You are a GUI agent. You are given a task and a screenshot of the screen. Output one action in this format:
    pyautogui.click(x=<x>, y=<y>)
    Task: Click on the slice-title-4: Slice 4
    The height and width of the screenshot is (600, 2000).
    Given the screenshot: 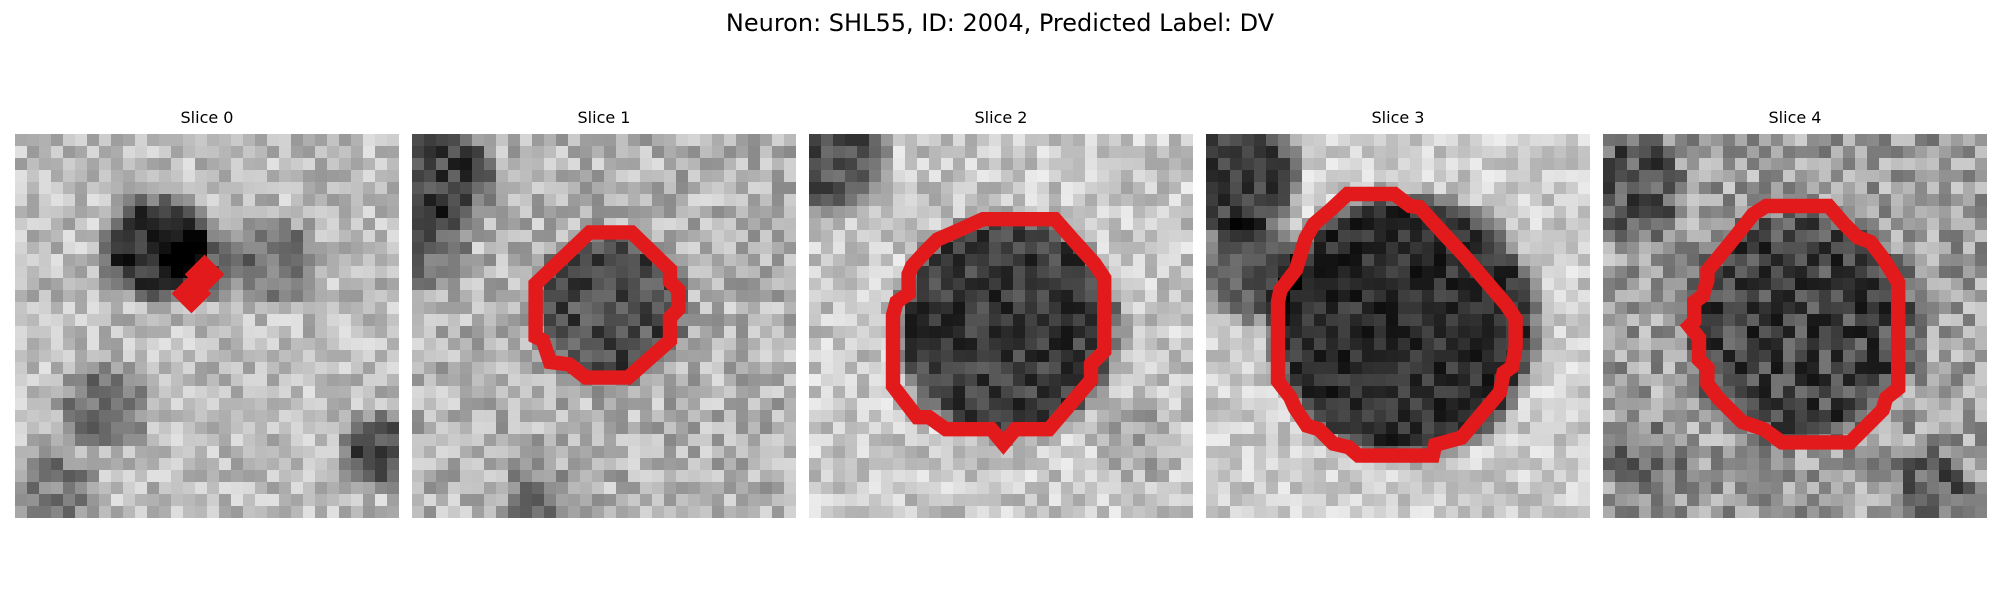 What is the action you would take?
    pyautogui.click(x=1795, y=117)
    